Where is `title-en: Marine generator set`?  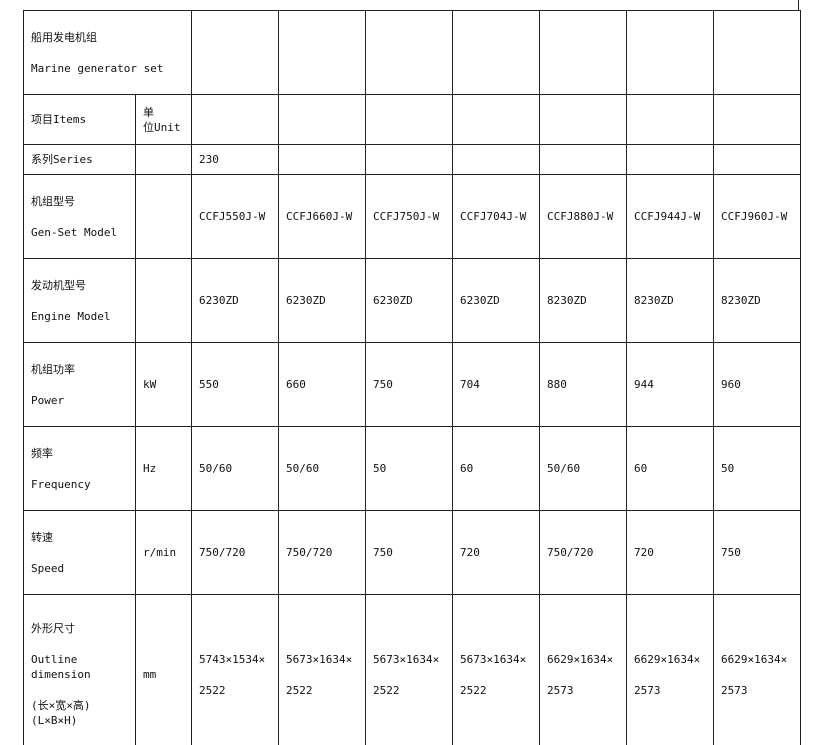
title-en: Marine generator set is located at coordinates (97, 68).